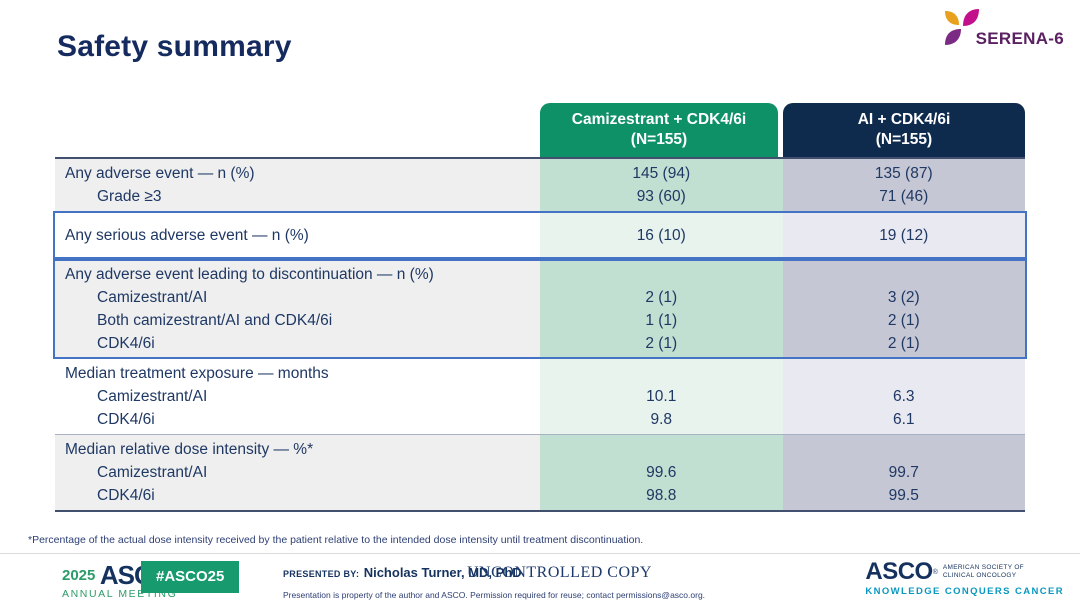 The image size is (1080, 607). Describe the element at coordinates (661, 235) in the screenshot. I see `value-camizestrant: 16 (10)` at that location.